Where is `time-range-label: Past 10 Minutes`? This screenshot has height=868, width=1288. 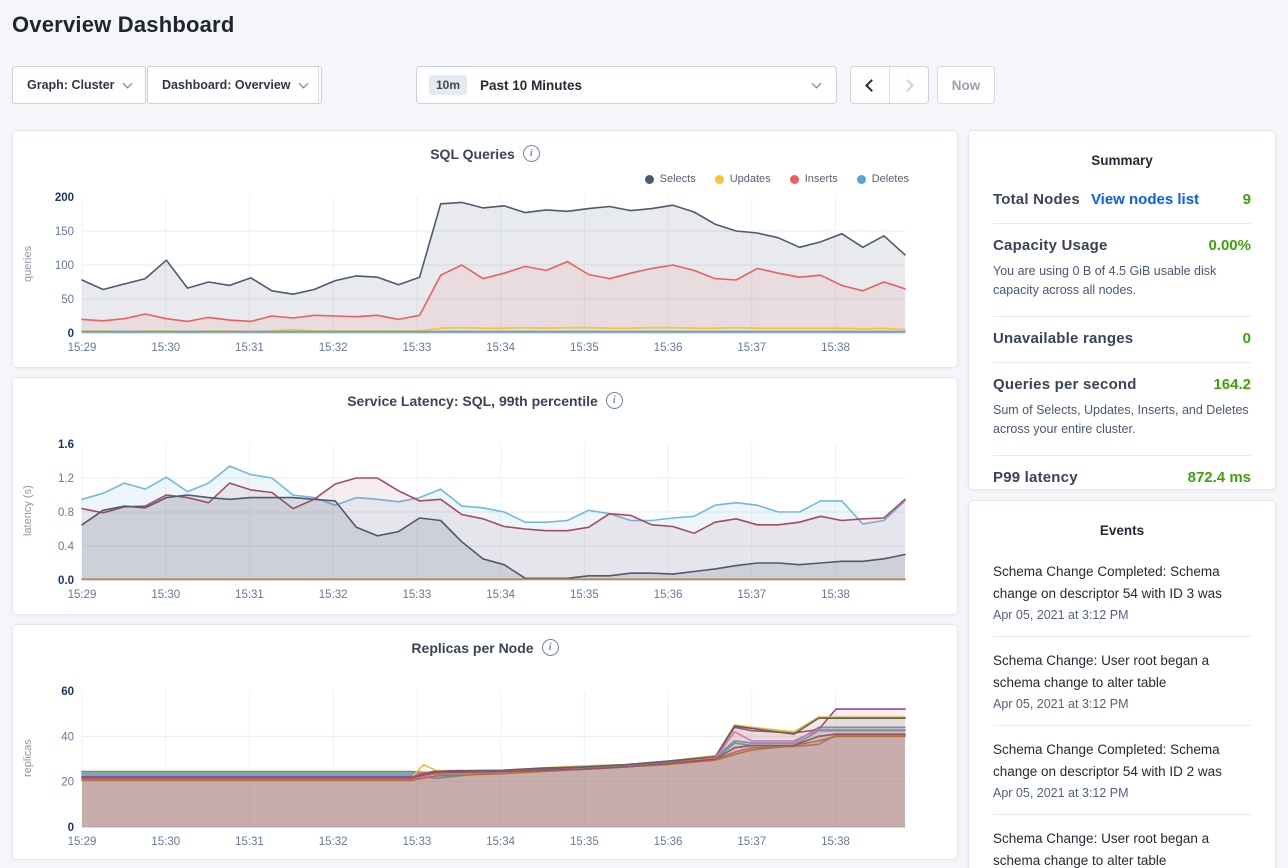 time-range-label: Past 10 Minutes is located at coordinates (531, 85).